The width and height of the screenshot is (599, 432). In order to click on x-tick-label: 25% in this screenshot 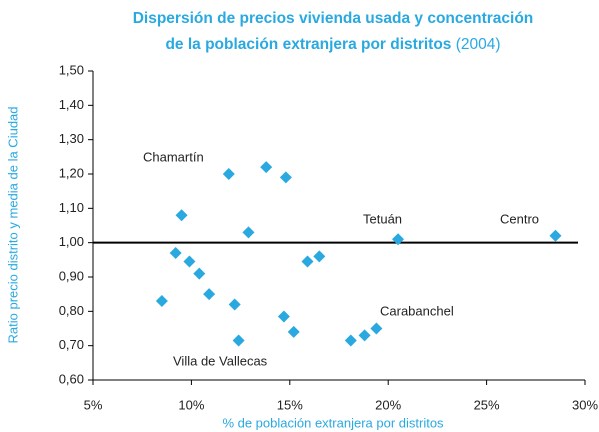, I will do `click(487, 404)`.